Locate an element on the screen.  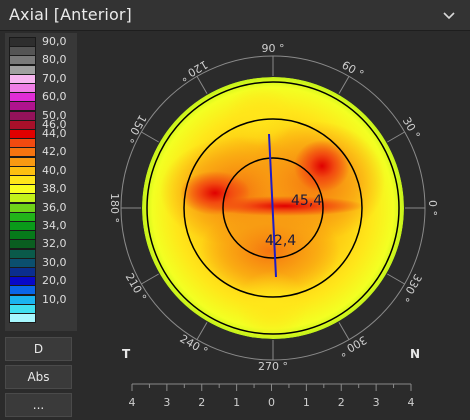
legend-label: 70,0 is located at coordinates (54, 78).